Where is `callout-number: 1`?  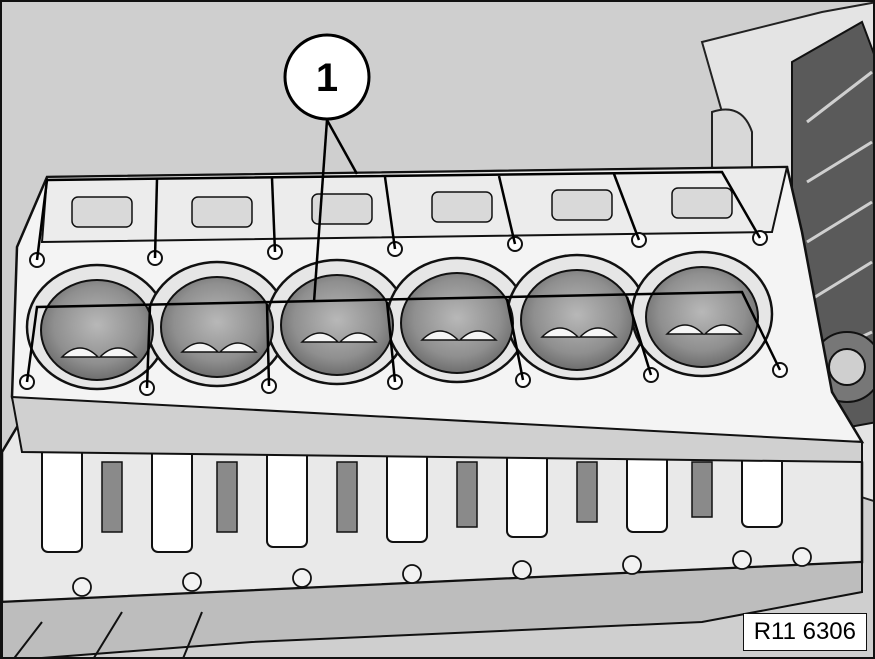
callout-number: 1 is located at coordinates (327, 78).